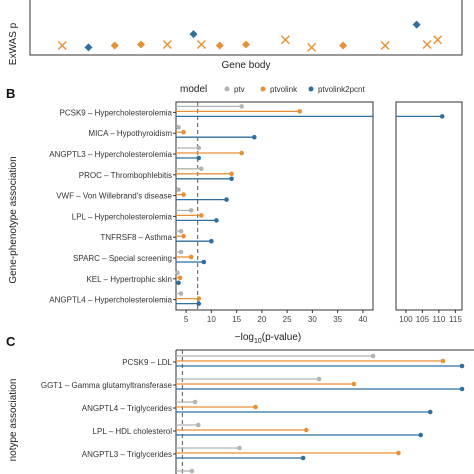 The height and width of the screenshot is (474, 474). I want to click on panel-c-pcsk9-ldl-ptv-point, so click(373, 356).